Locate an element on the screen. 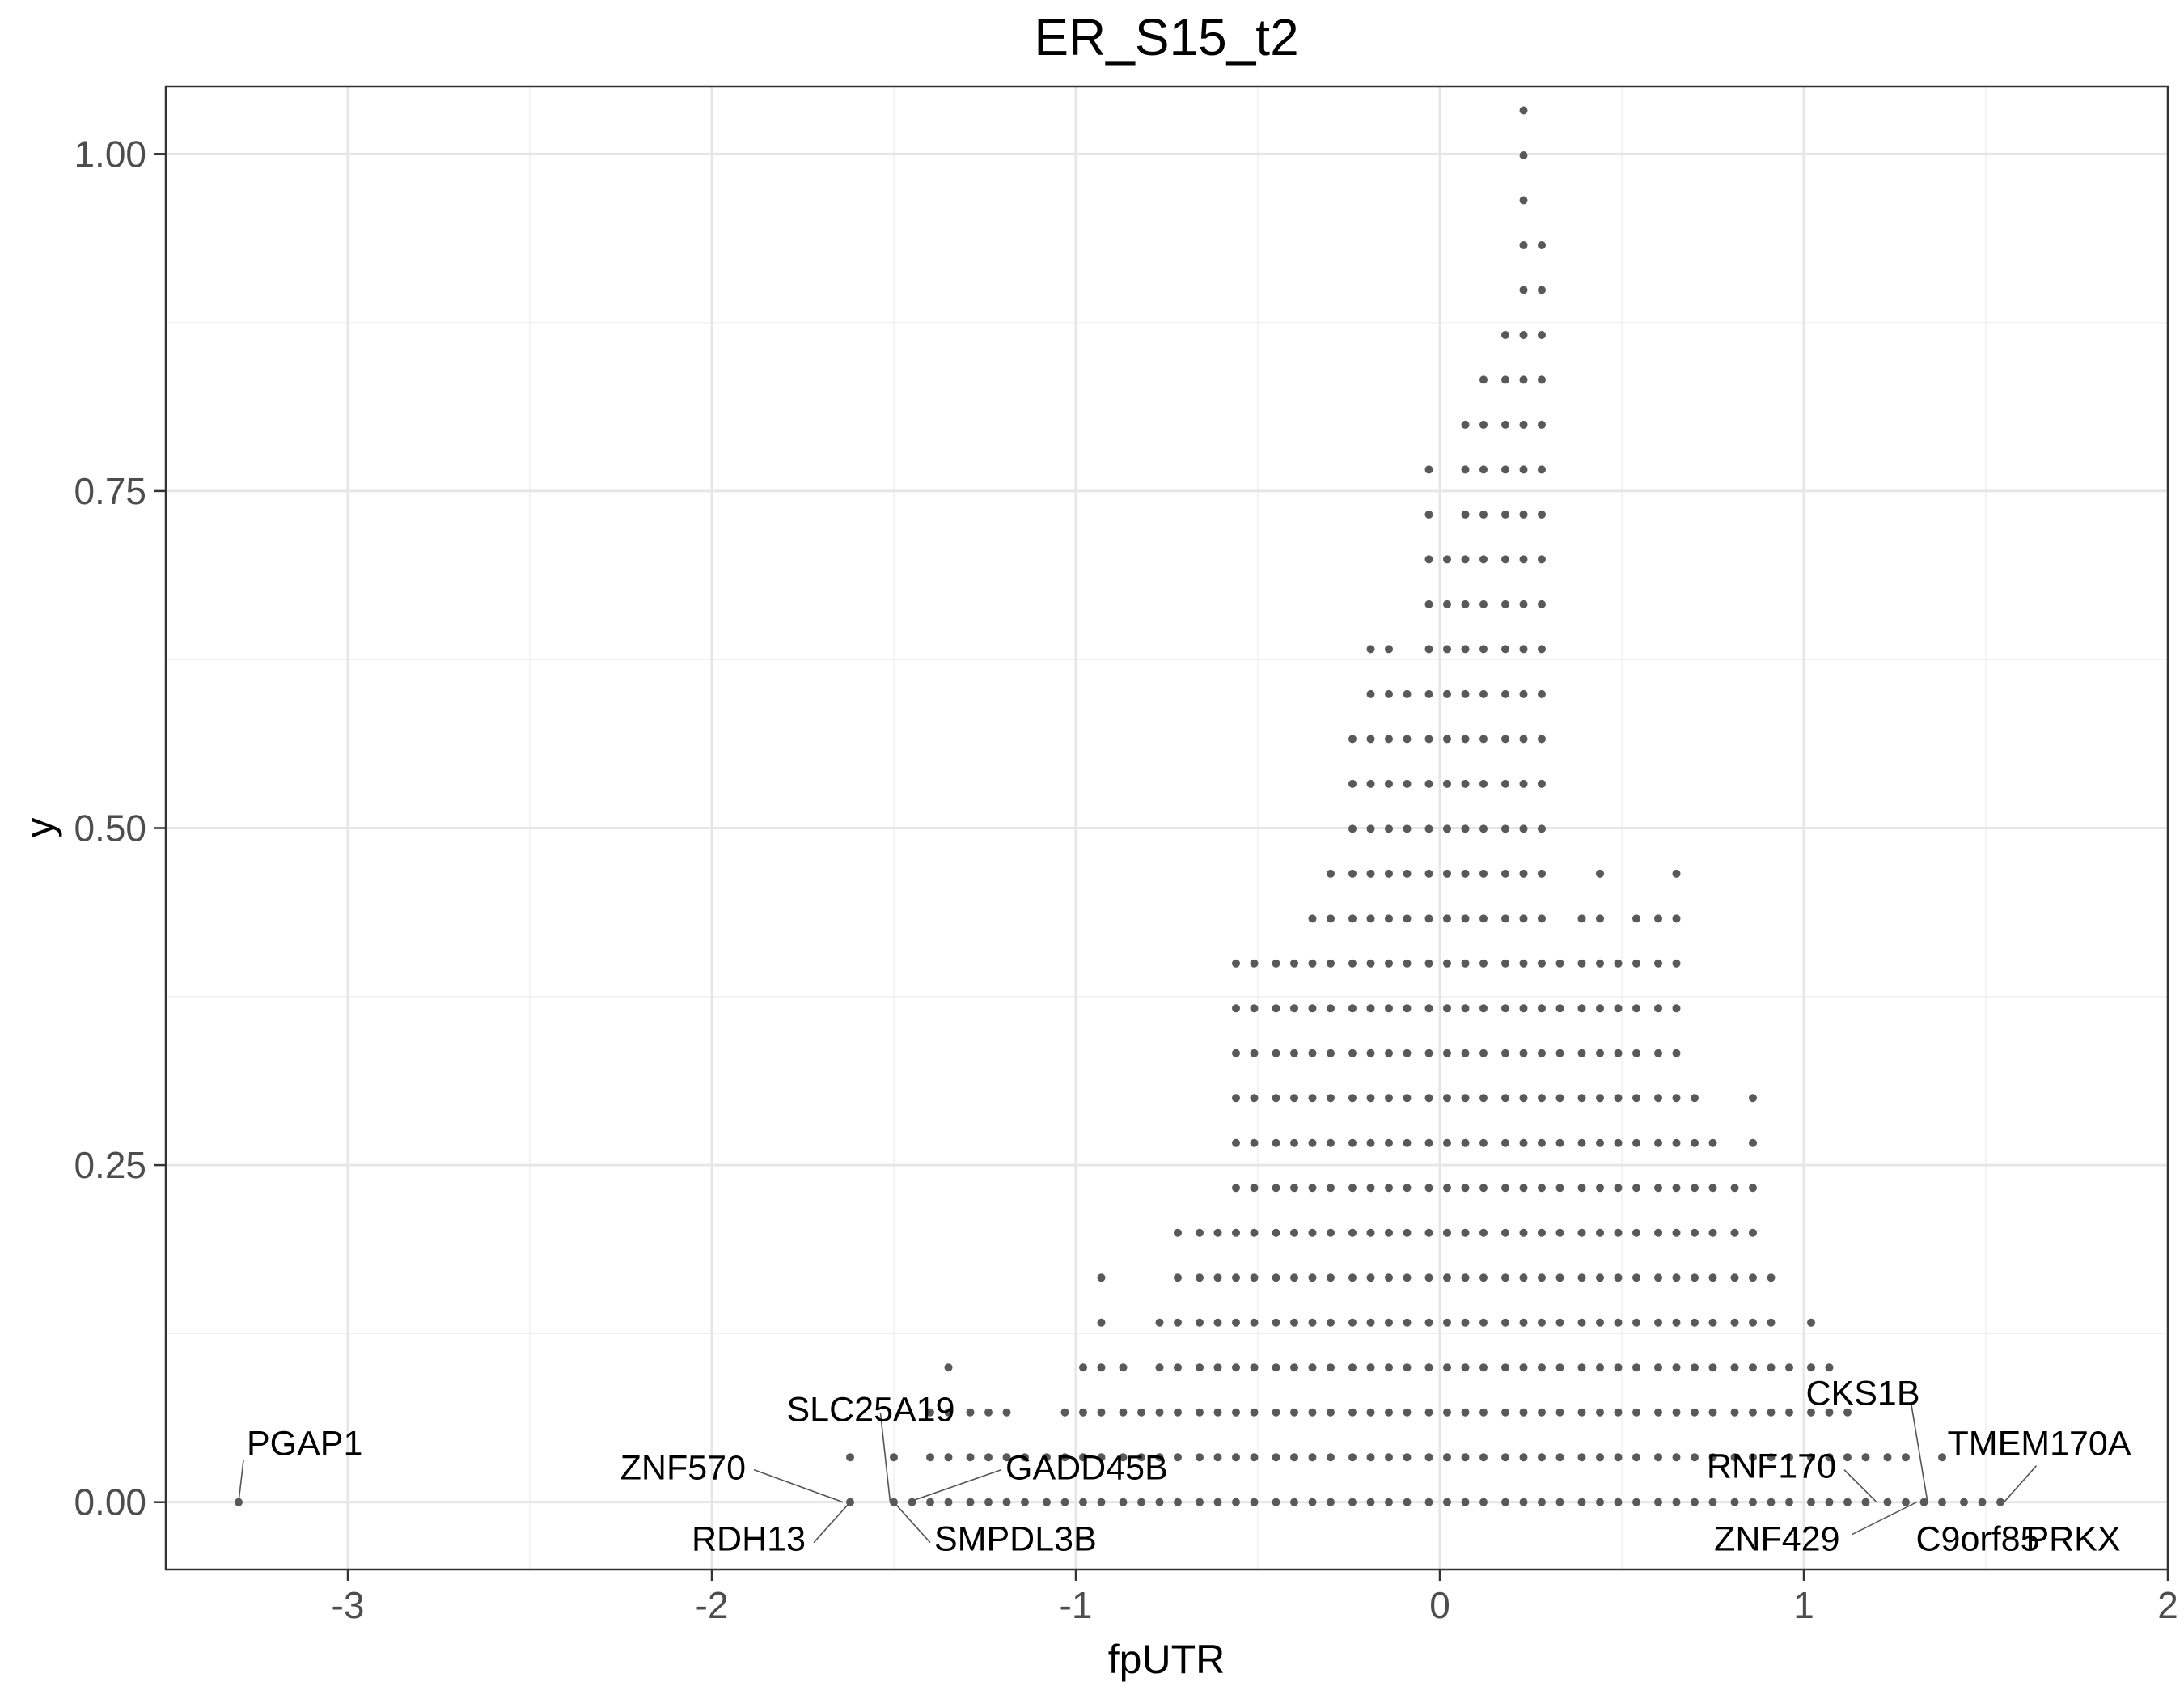  gene-label: CKS1B is located at coordinates (1862, 1394).